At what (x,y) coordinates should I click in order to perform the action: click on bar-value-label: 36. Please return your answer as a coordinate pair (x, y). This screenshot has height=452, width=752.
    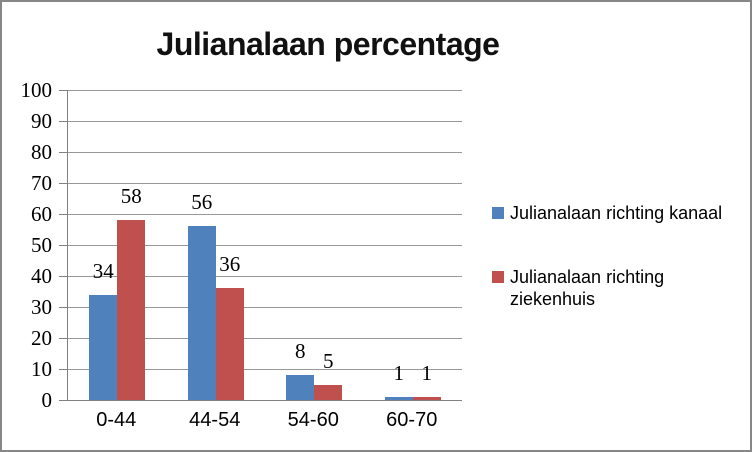
    Looking at the image, I should click on (230, 264).